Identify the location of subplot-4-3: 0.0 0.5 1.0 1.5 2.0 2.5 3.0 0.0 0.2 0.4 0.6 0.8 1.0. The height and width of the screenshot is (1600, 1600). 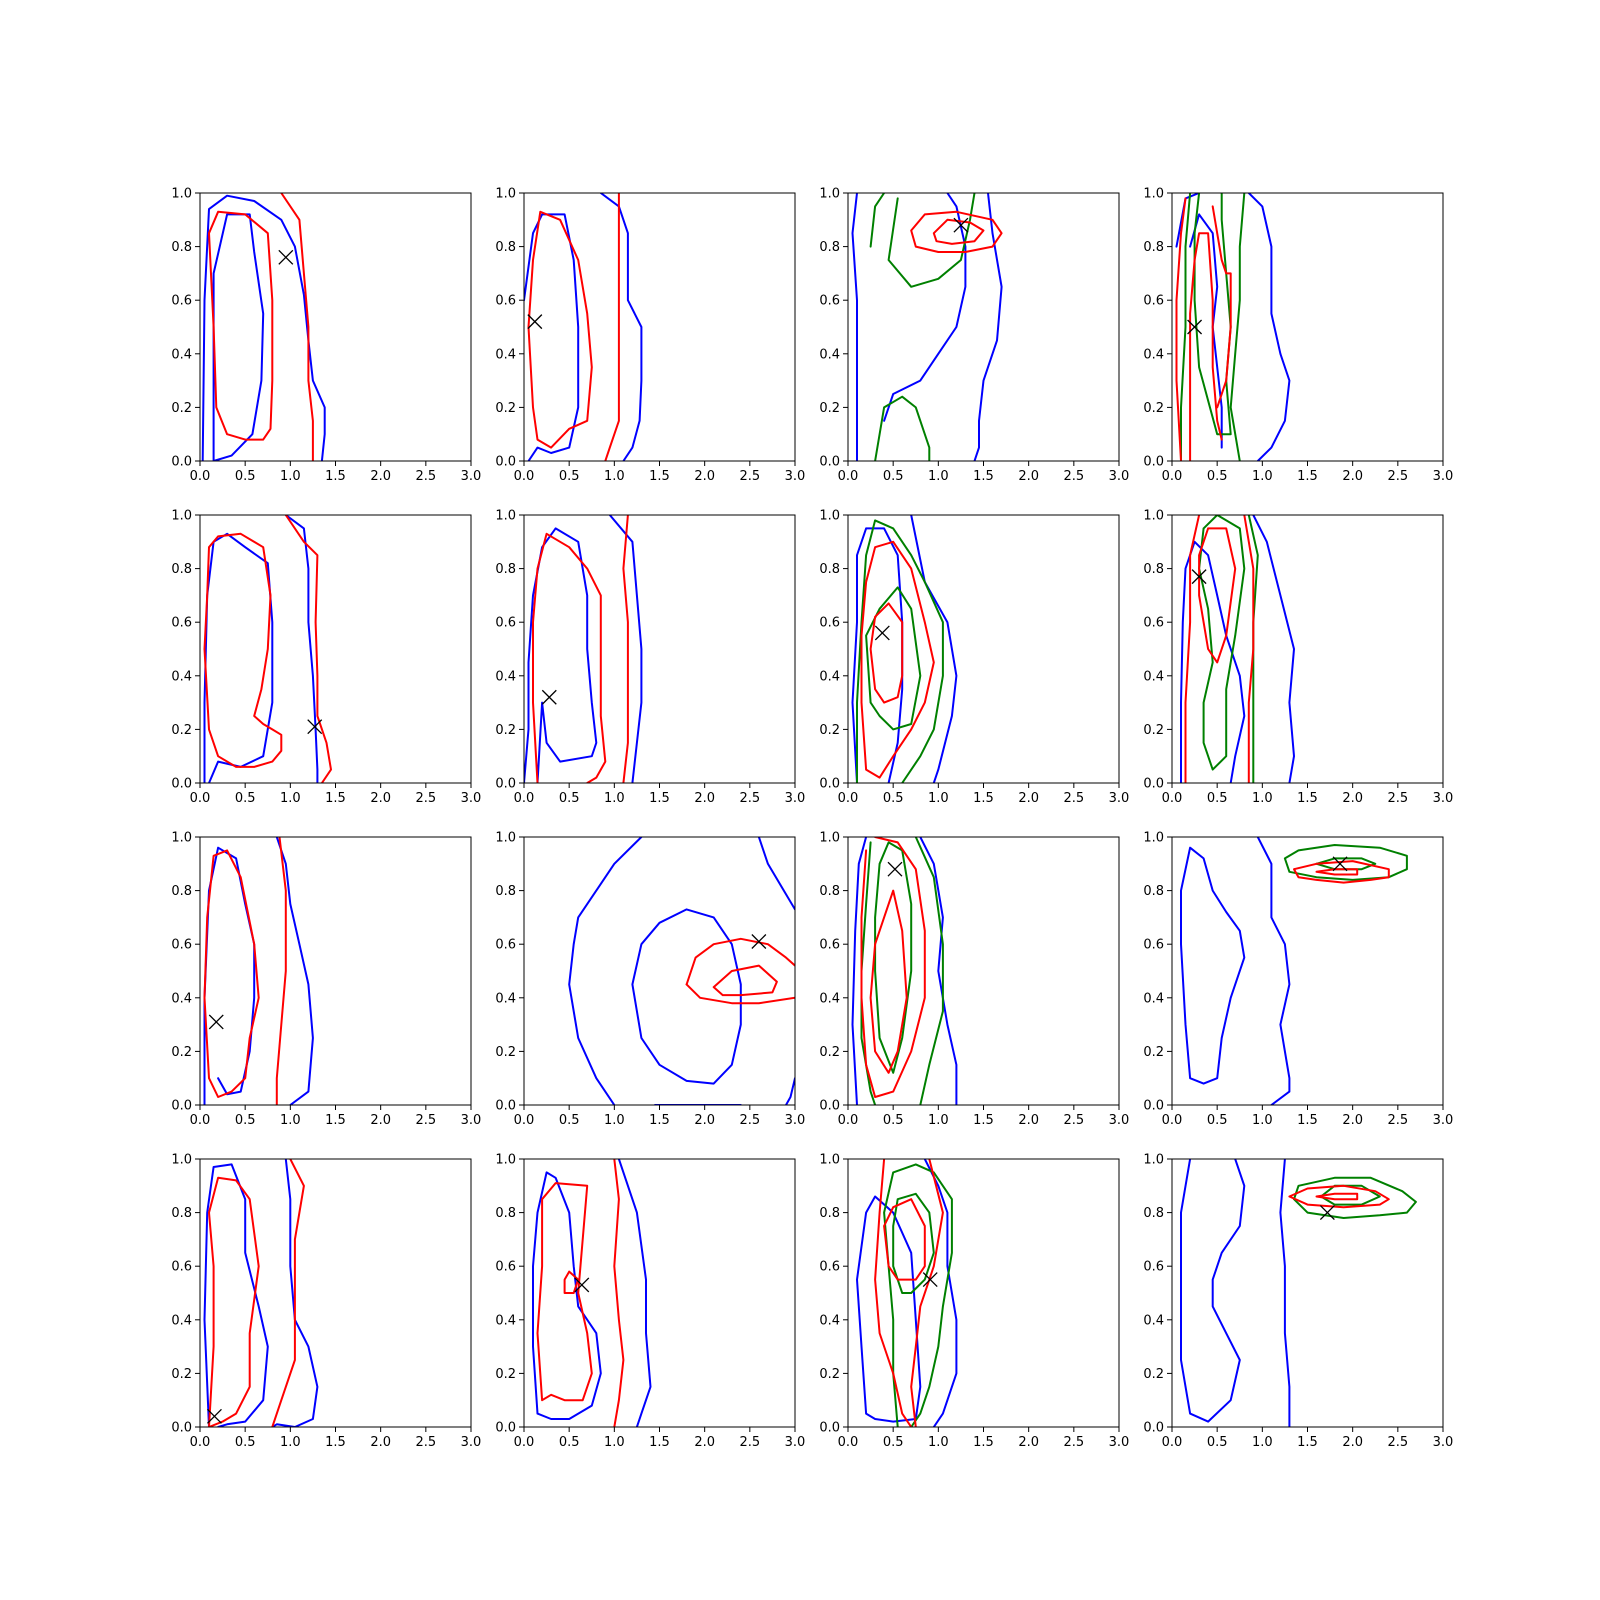
(974, 1302).